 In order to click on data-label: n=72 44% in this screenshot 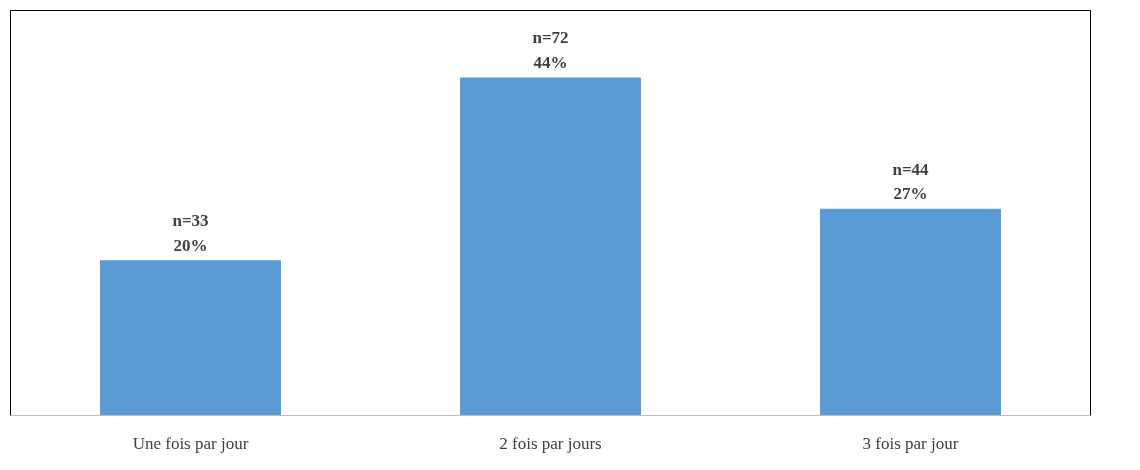, I will do `click(550, 50)`.